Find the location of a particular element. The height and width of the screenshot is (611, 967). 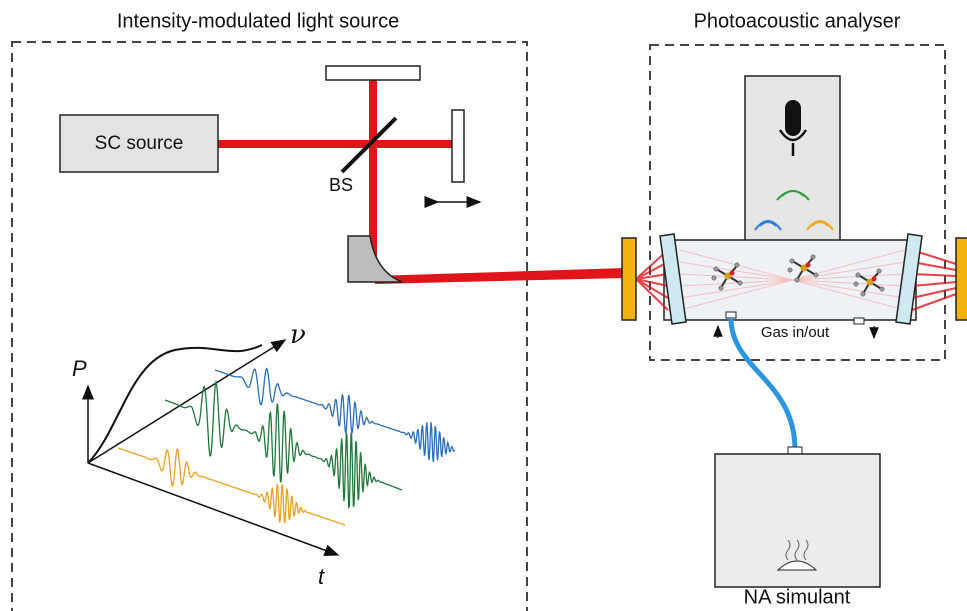

gas-tube is located at coordinates (763, 384).